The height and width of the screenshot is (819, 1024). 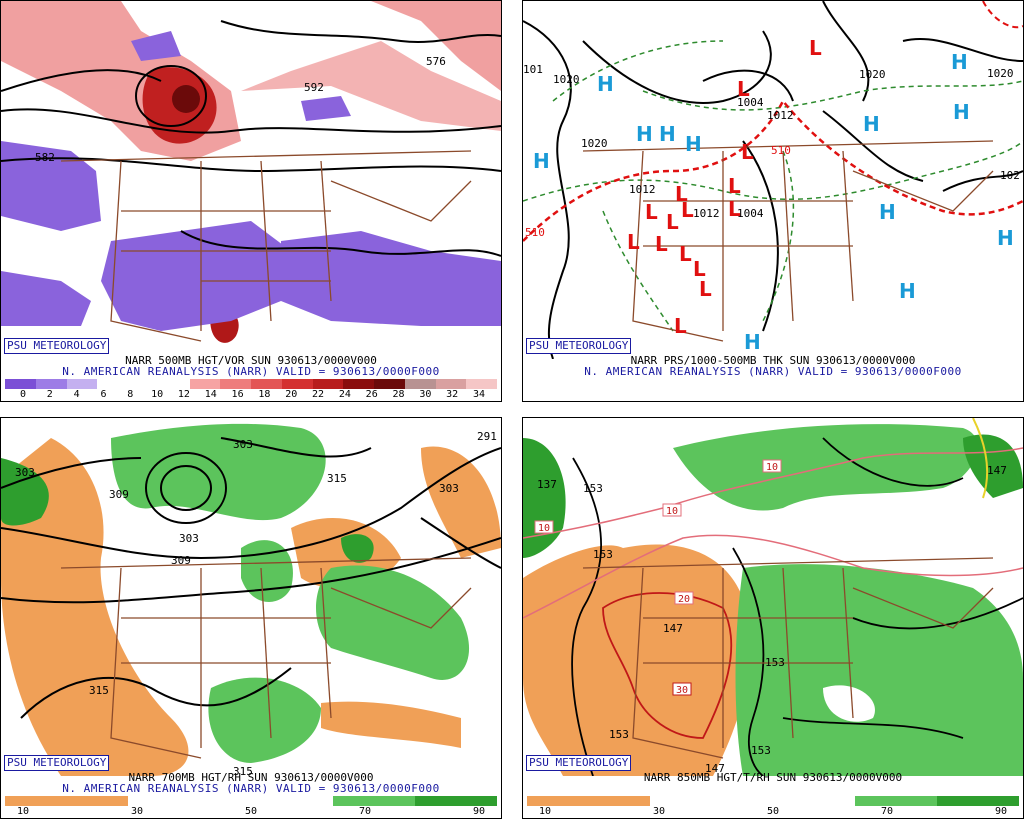 What do you see at coordinates (436, 46) in the screenshot?
I see `vorticity-high-region` at bounding box center [436, 46].